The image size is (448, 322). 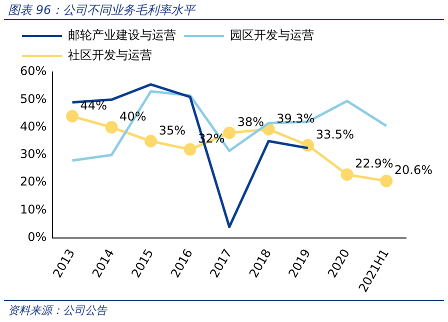 What do you see at coordinates (110, 55) in the screenshot?
I see `legend-label: 社区开发与运营` at bounding box center [110, 55].